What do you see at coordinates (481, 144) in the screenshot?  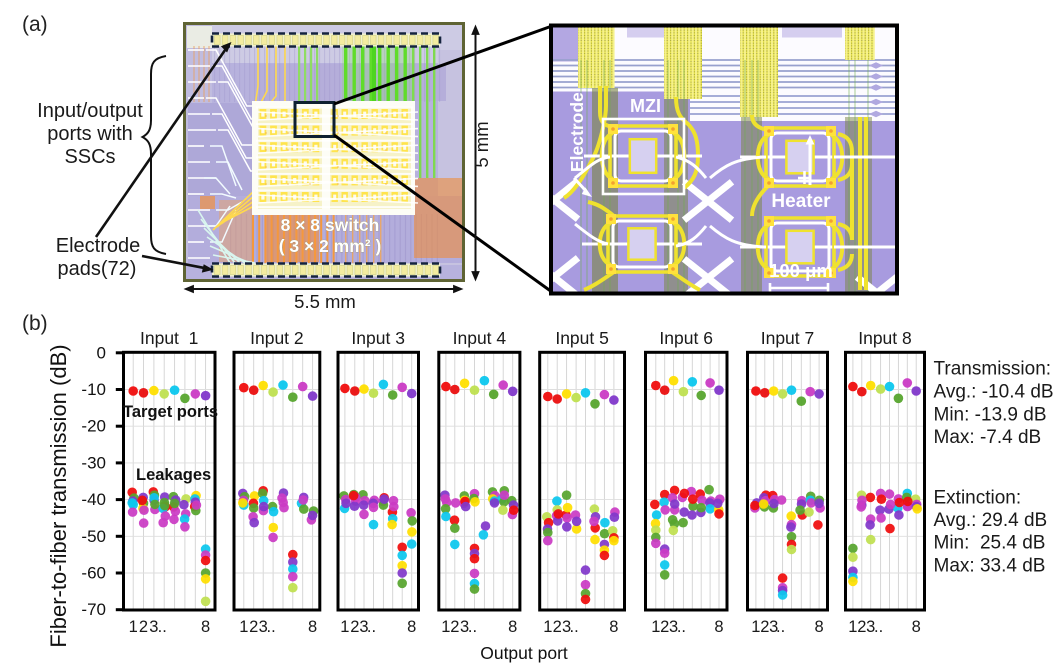 I see `svg-text: 5 mm` at bounding box center [481, 144].